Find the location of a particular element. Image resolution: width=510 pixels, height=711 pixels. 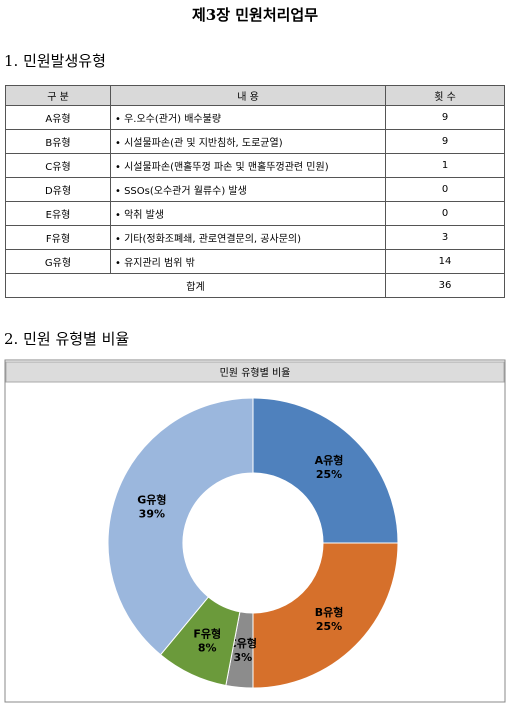

header-row: 구 분 내 용 횟 수 is located at coordinates (255, 95).